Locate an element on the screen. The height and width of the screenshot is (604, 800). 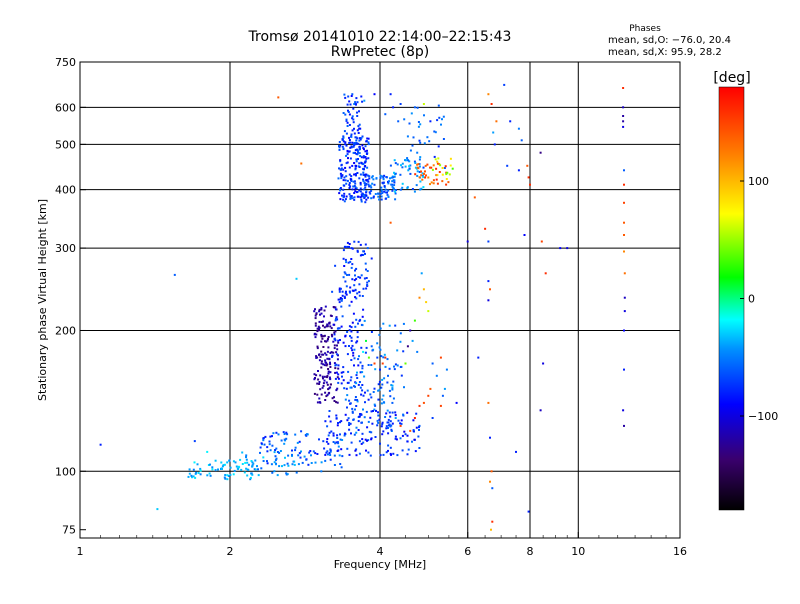
y-tick-label: 100 is located at coordinates (65, 471).